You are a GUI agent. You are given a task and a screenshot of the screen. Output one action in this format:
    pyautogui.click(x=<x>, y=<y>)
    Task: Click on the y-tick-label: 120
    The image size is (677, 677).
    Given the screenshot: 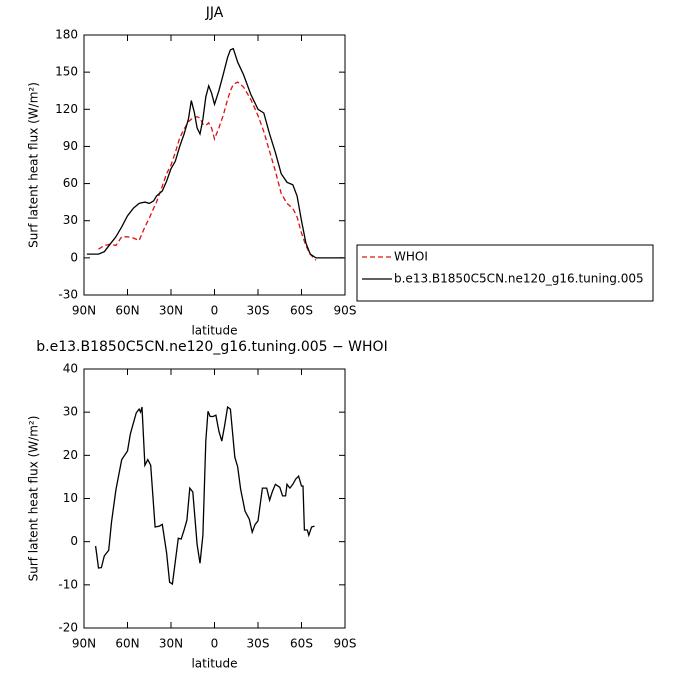 What is the action you would take?
    pyautogui.click(x=66, y=109)
    